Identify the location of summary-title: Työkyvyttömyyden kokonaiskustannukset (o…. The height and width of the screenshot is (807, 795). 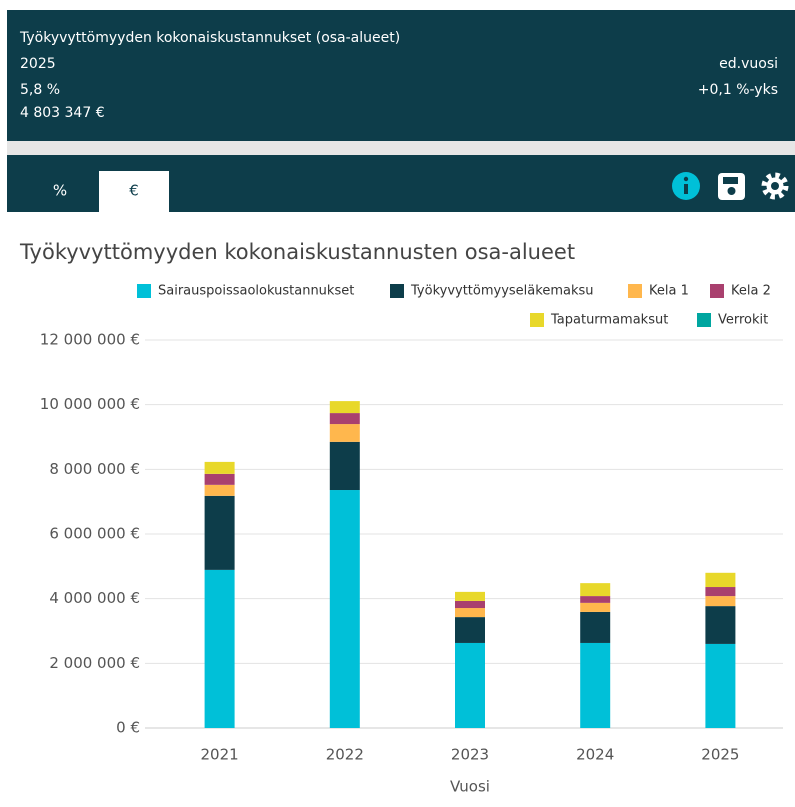
(209, 38).